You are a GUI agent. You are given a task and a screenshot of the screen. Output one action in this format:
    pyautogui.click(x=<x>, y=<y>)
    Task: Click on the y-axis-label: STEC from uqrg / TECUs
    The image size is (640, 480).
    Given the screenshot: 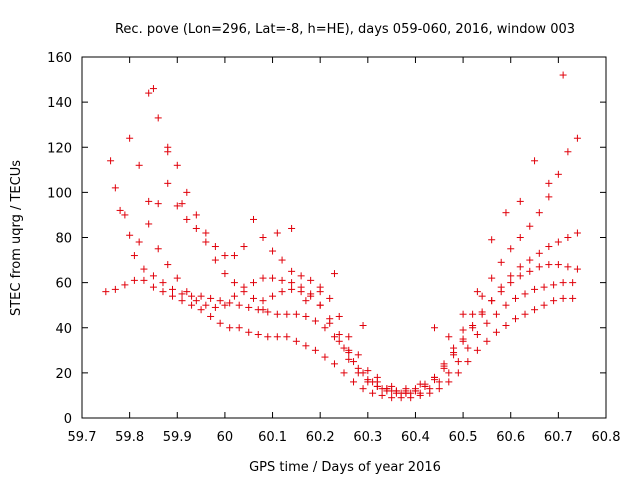 What is the action you would take?
    pyautogui.click(x=16, y=238)
    